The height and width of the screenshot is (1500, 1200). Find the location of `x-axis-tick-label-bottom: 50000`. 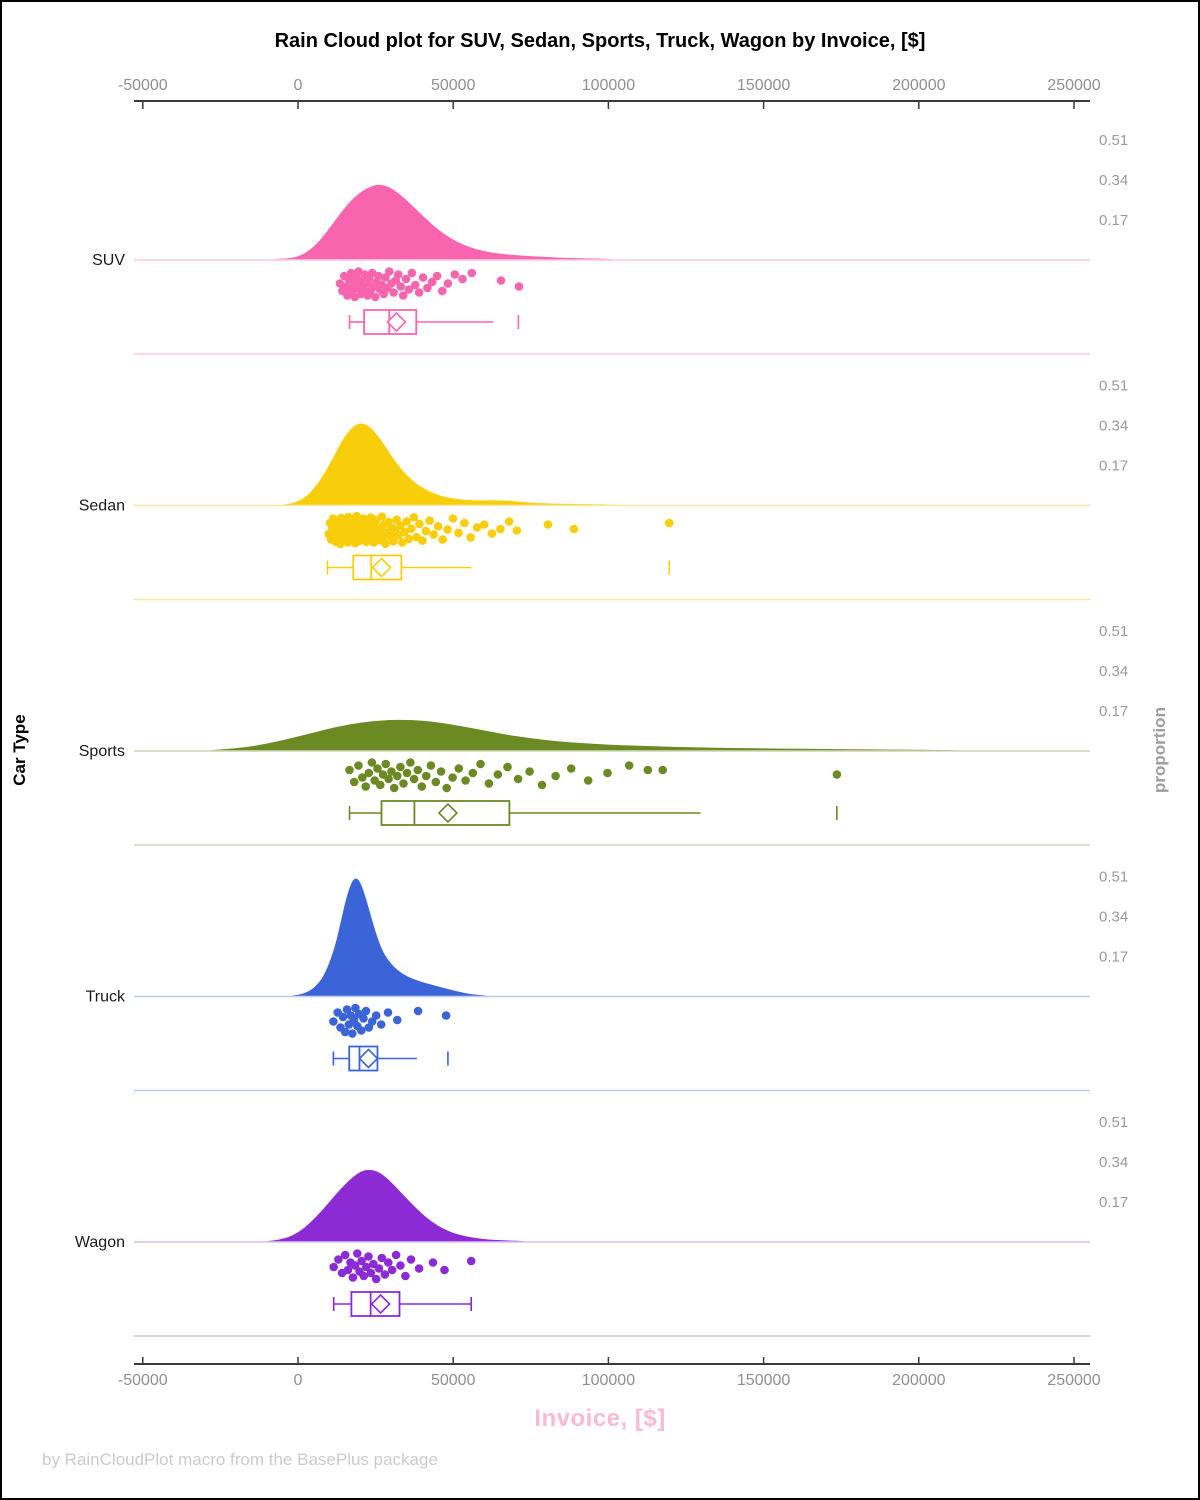

x-axis-tick-label-bottom: 50000 is located at coordinates (453, 1380).